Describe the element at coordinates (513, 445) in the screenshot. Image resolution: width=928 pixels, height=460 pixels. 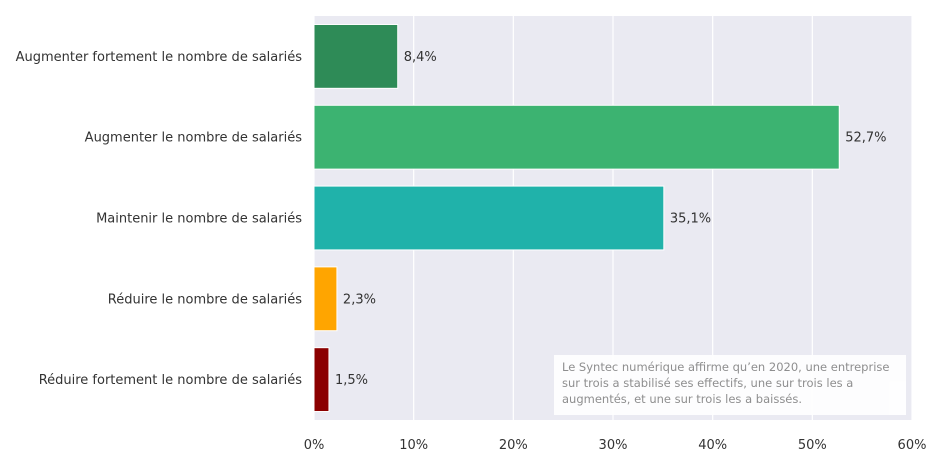
I see `x-tick-label: 20%` at that location.